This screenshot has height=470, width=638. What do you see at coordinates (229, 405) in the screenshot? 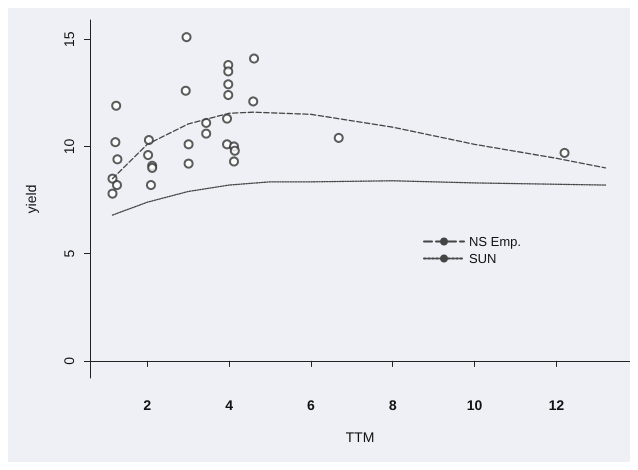
I see `x-tick-label: 4` at bounding box center [229, 405].